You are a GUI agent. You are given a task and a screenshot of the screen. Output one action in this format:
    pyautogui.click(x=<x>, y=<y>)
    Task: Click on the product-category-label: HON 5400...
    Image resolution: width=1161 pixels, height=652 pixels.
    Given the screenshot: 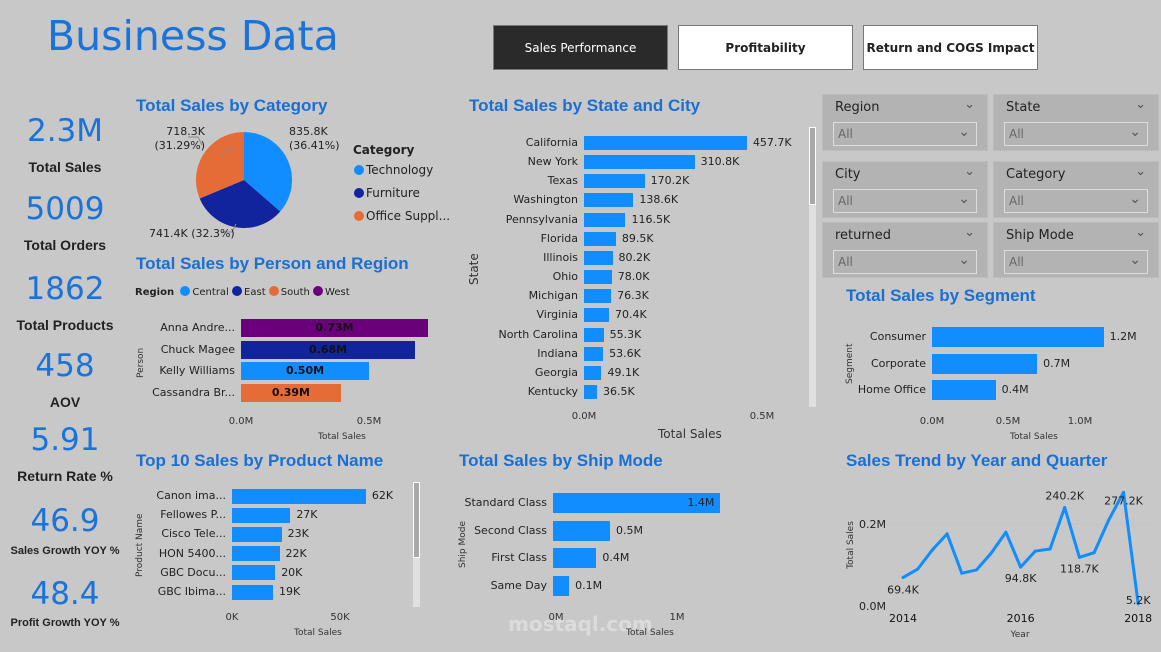 What is the action you would take?
    pyautogui.click(x=192, y=553)
    